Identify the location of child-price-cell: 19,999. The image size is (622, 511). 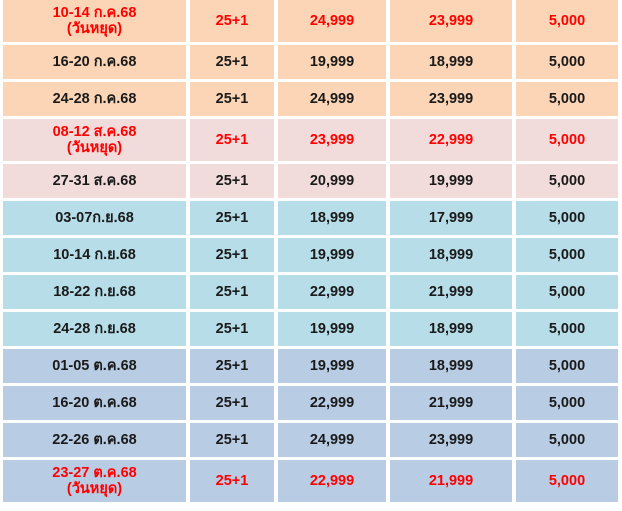
(453, 182).